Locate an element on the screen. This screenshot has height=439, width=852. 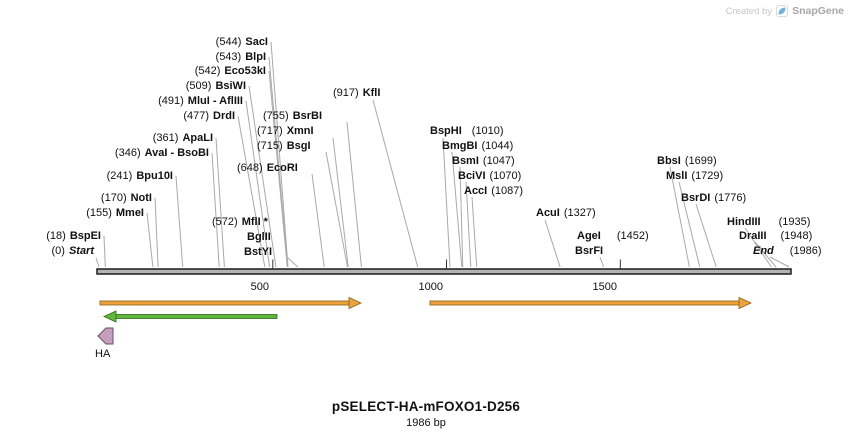
site-pos: (544) is located at coordinates (228, 42).